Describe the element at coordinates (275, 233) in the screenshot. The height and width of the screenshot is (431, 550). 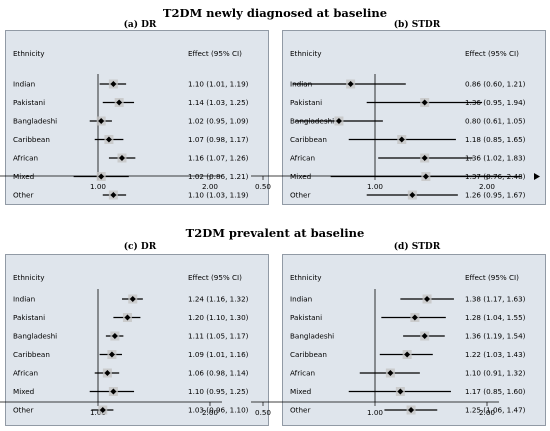
I see `section-title-prevalent: T2DM prevalent at baseline` at that location.